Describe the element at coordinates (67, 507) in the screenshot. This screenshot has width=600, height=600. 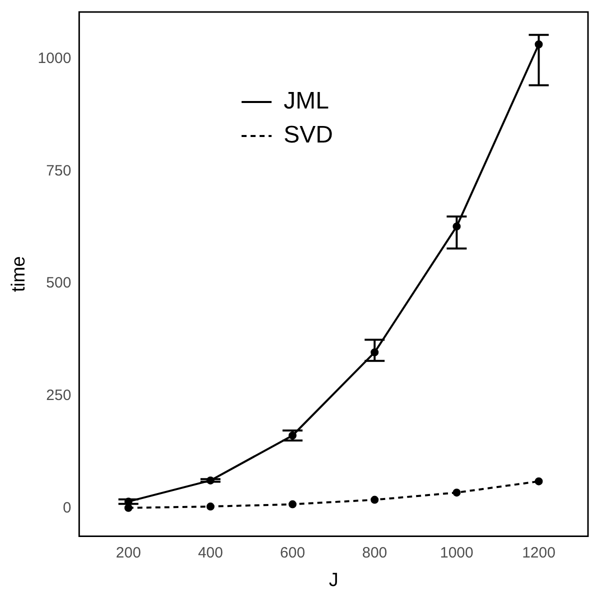
I see `y-tick-label: 0` at that location.